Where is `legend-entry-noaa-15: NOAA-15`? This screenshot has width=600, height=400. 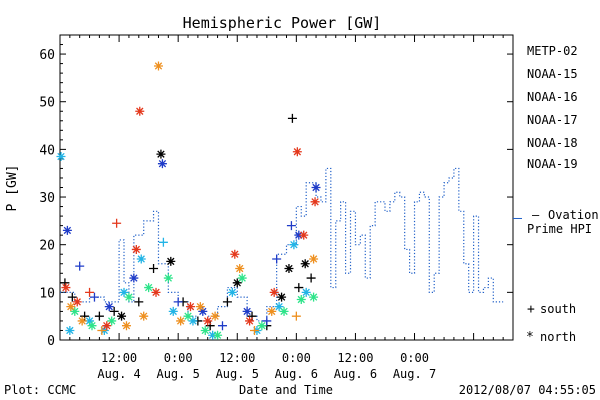
legend-entry-noaa-15: NOAA-15 is located at coordinates (552, 74).